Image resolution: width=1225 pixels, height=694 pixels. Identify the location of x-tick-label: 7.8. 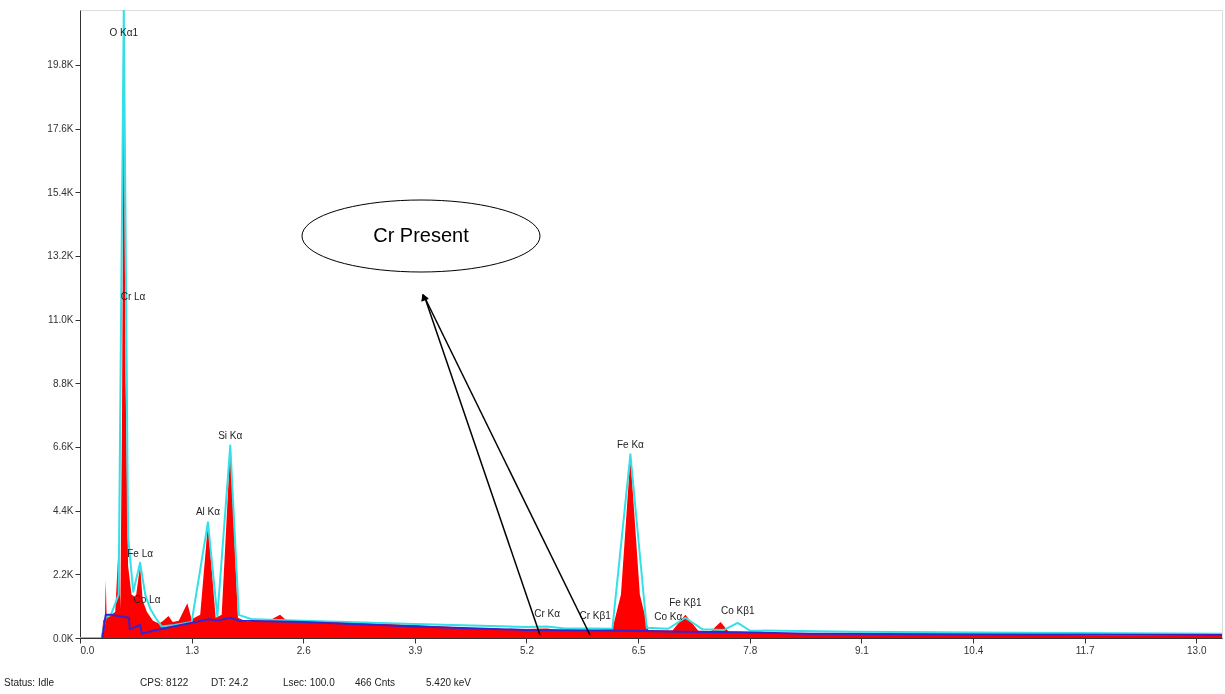
(750, 650).